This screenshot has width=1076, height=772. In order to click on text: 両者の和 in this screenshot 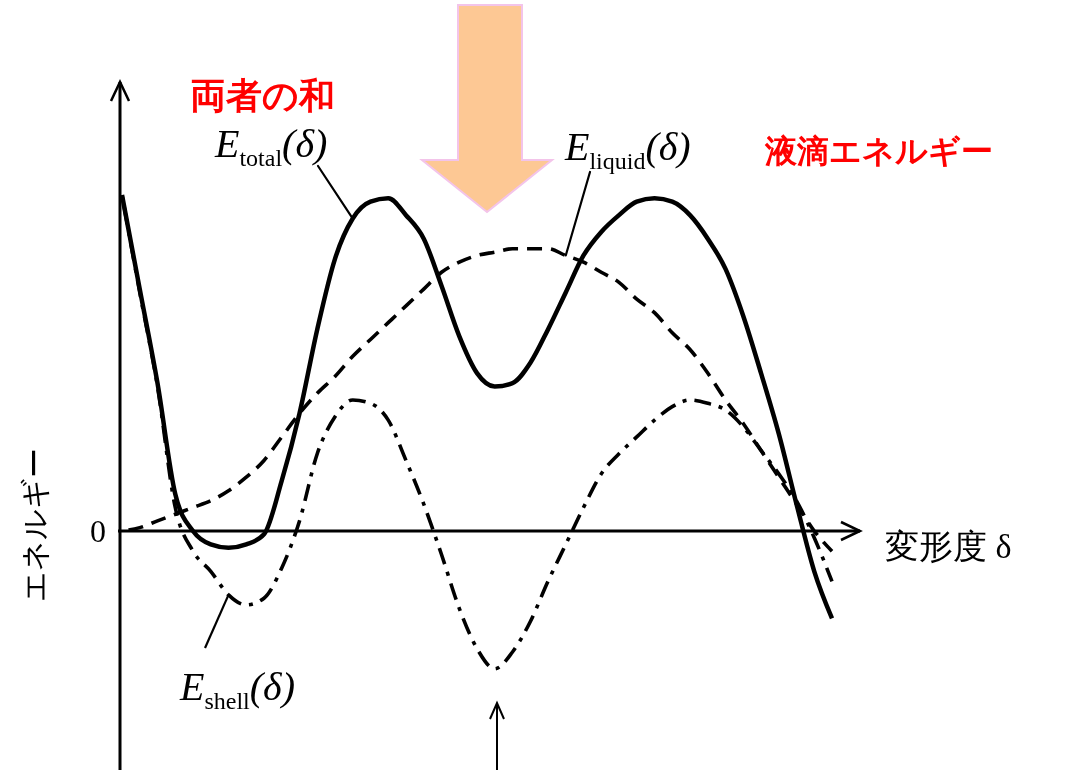, I will do `click(262, 95)`.